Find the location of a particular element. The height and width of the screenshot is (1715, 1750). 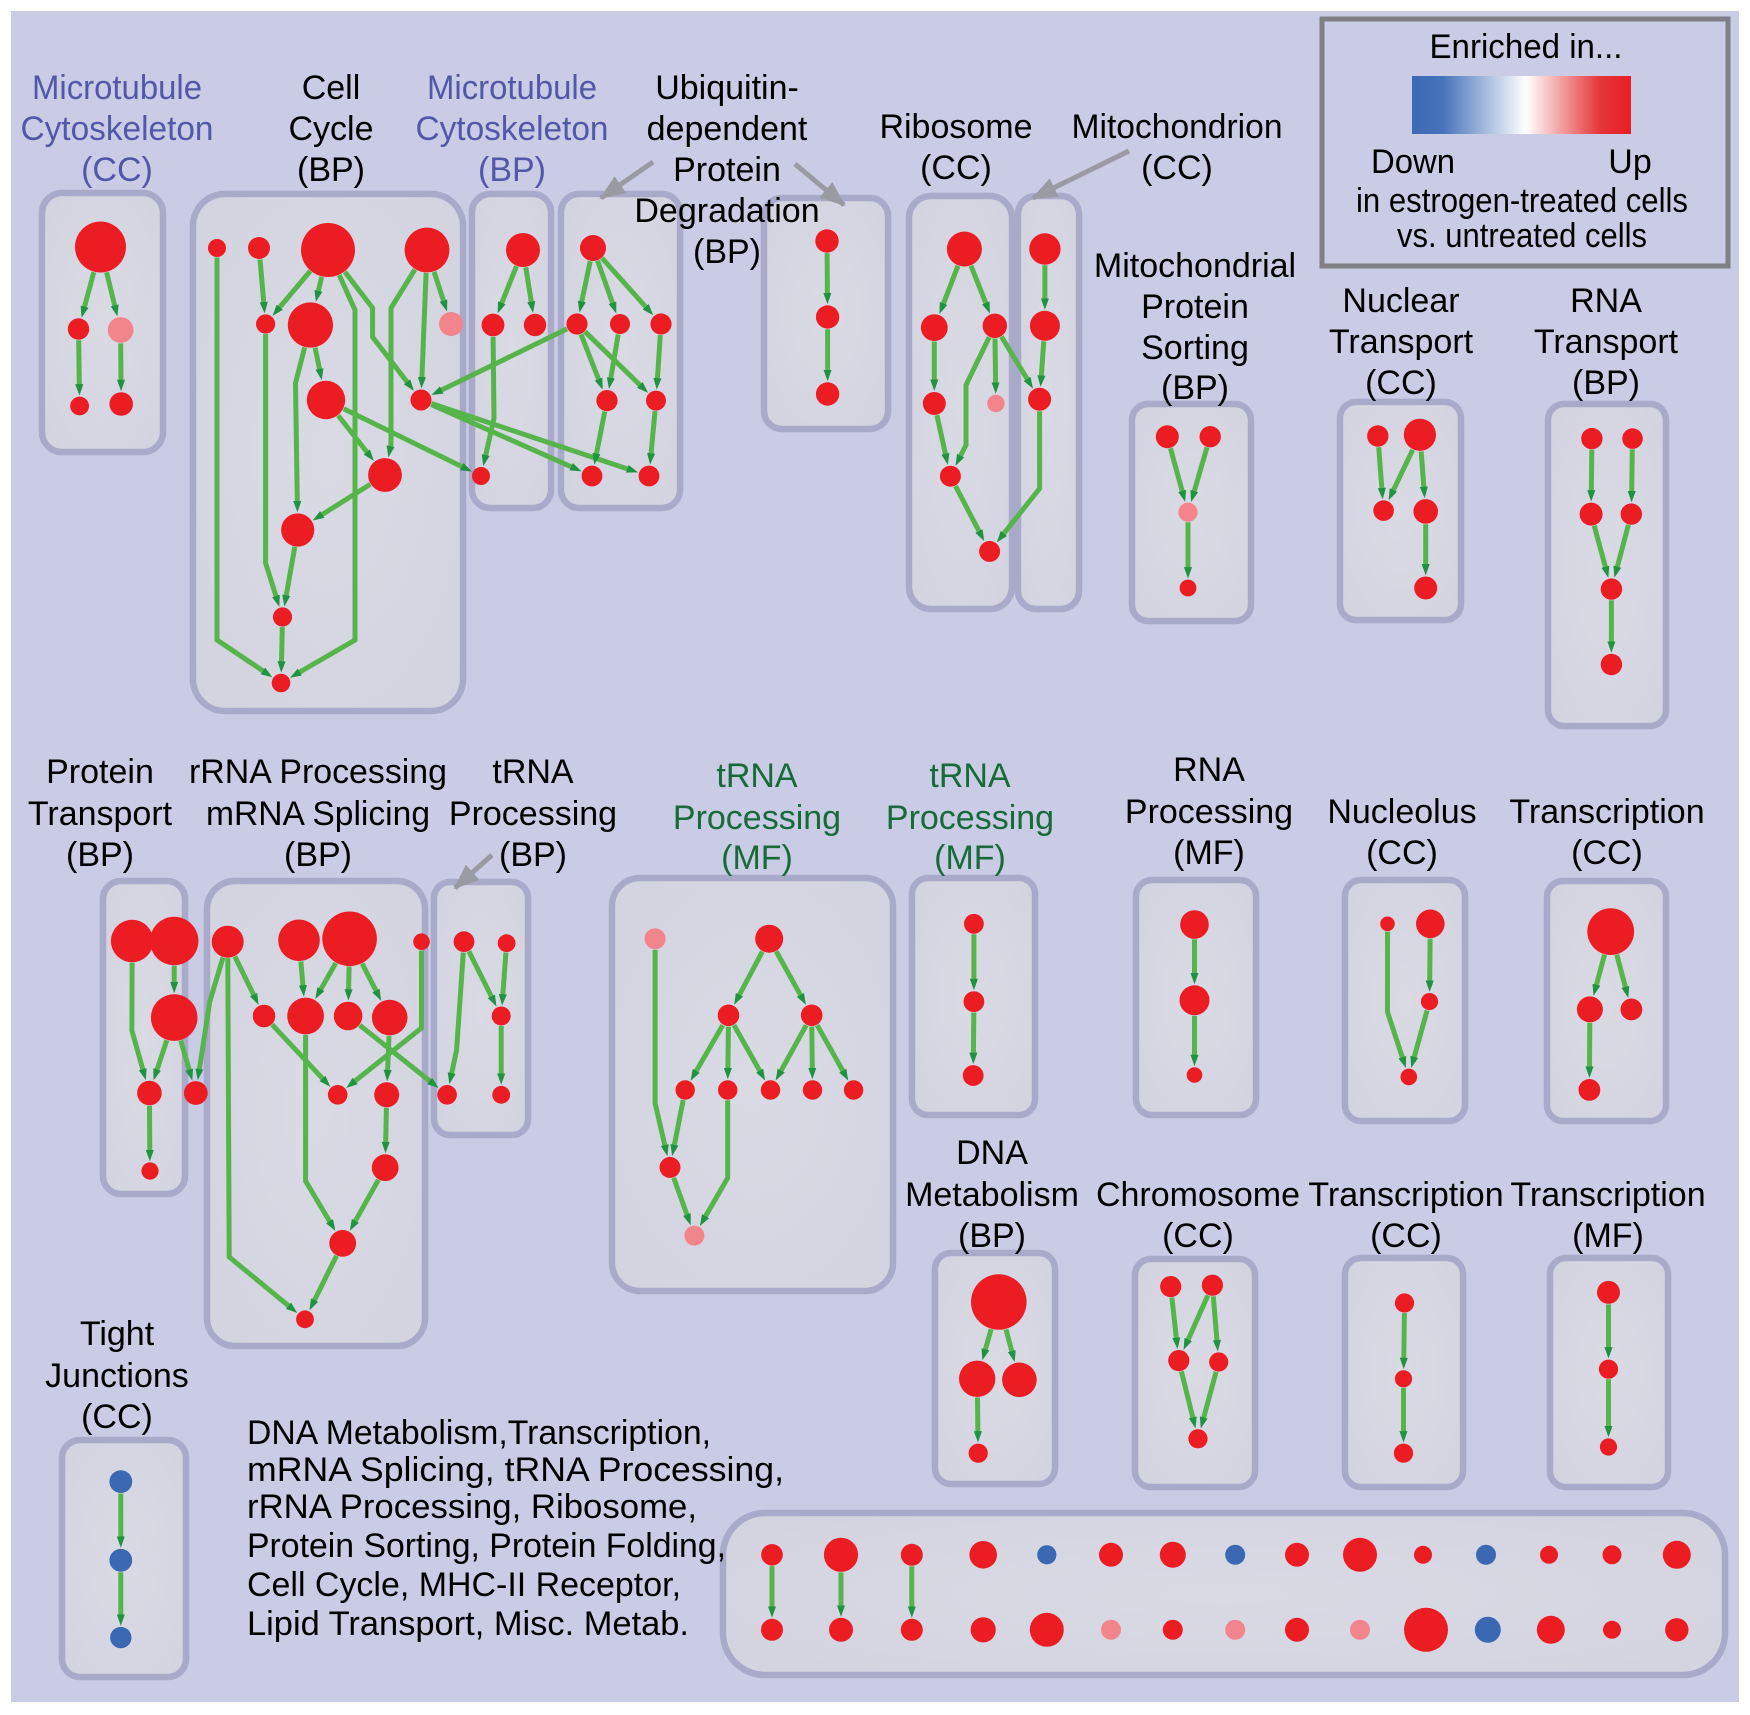

svg-text: Junctions is located at coordinates (117, 1376).